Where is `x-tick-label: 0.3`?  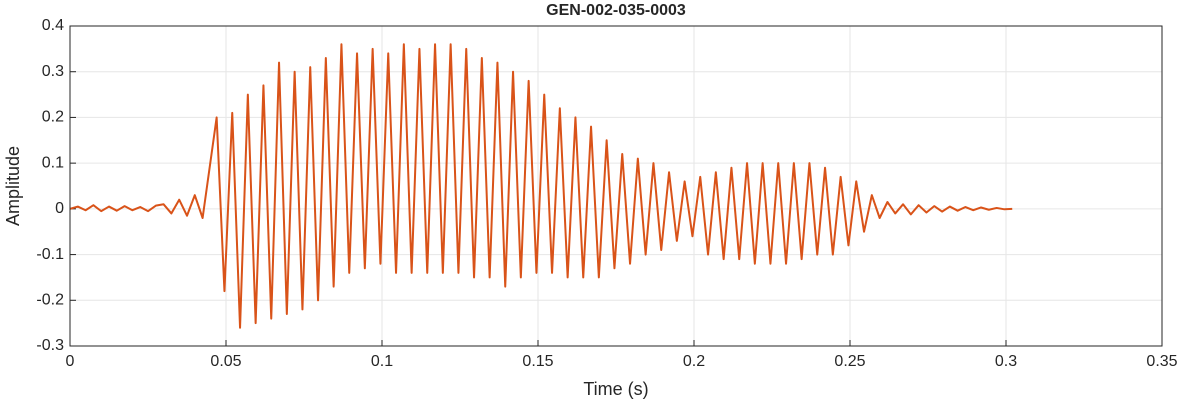 x-tick-label: 0.3 is located at coordinates (1006, 361).